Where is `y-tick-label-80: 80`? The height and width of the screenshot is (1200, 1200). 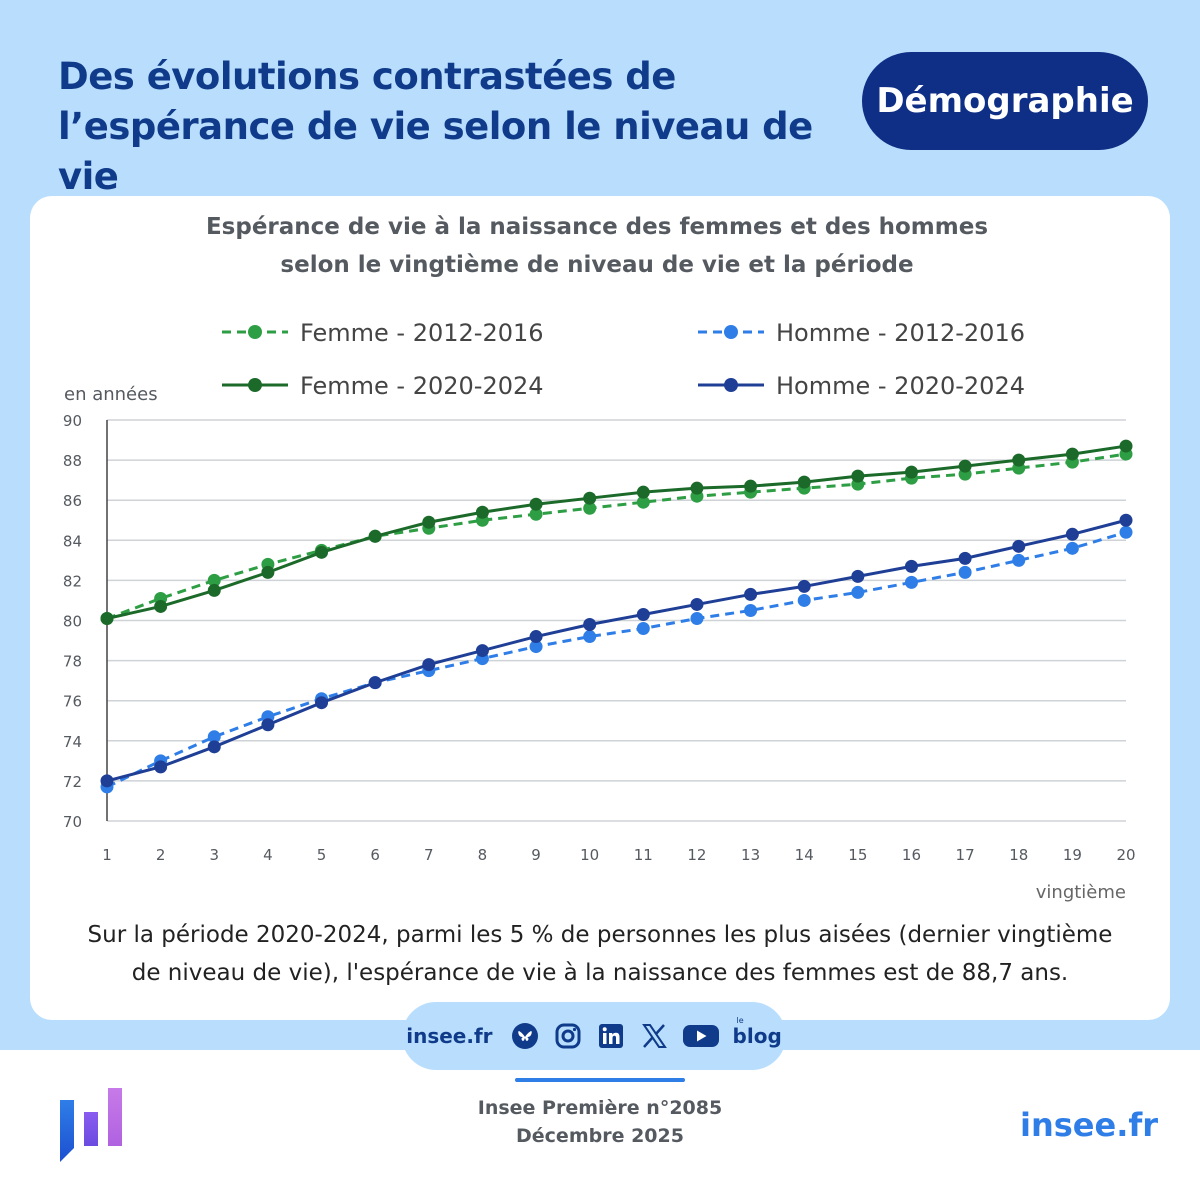
y-tick-label-80: 80 is located at coordinates (72, 622).